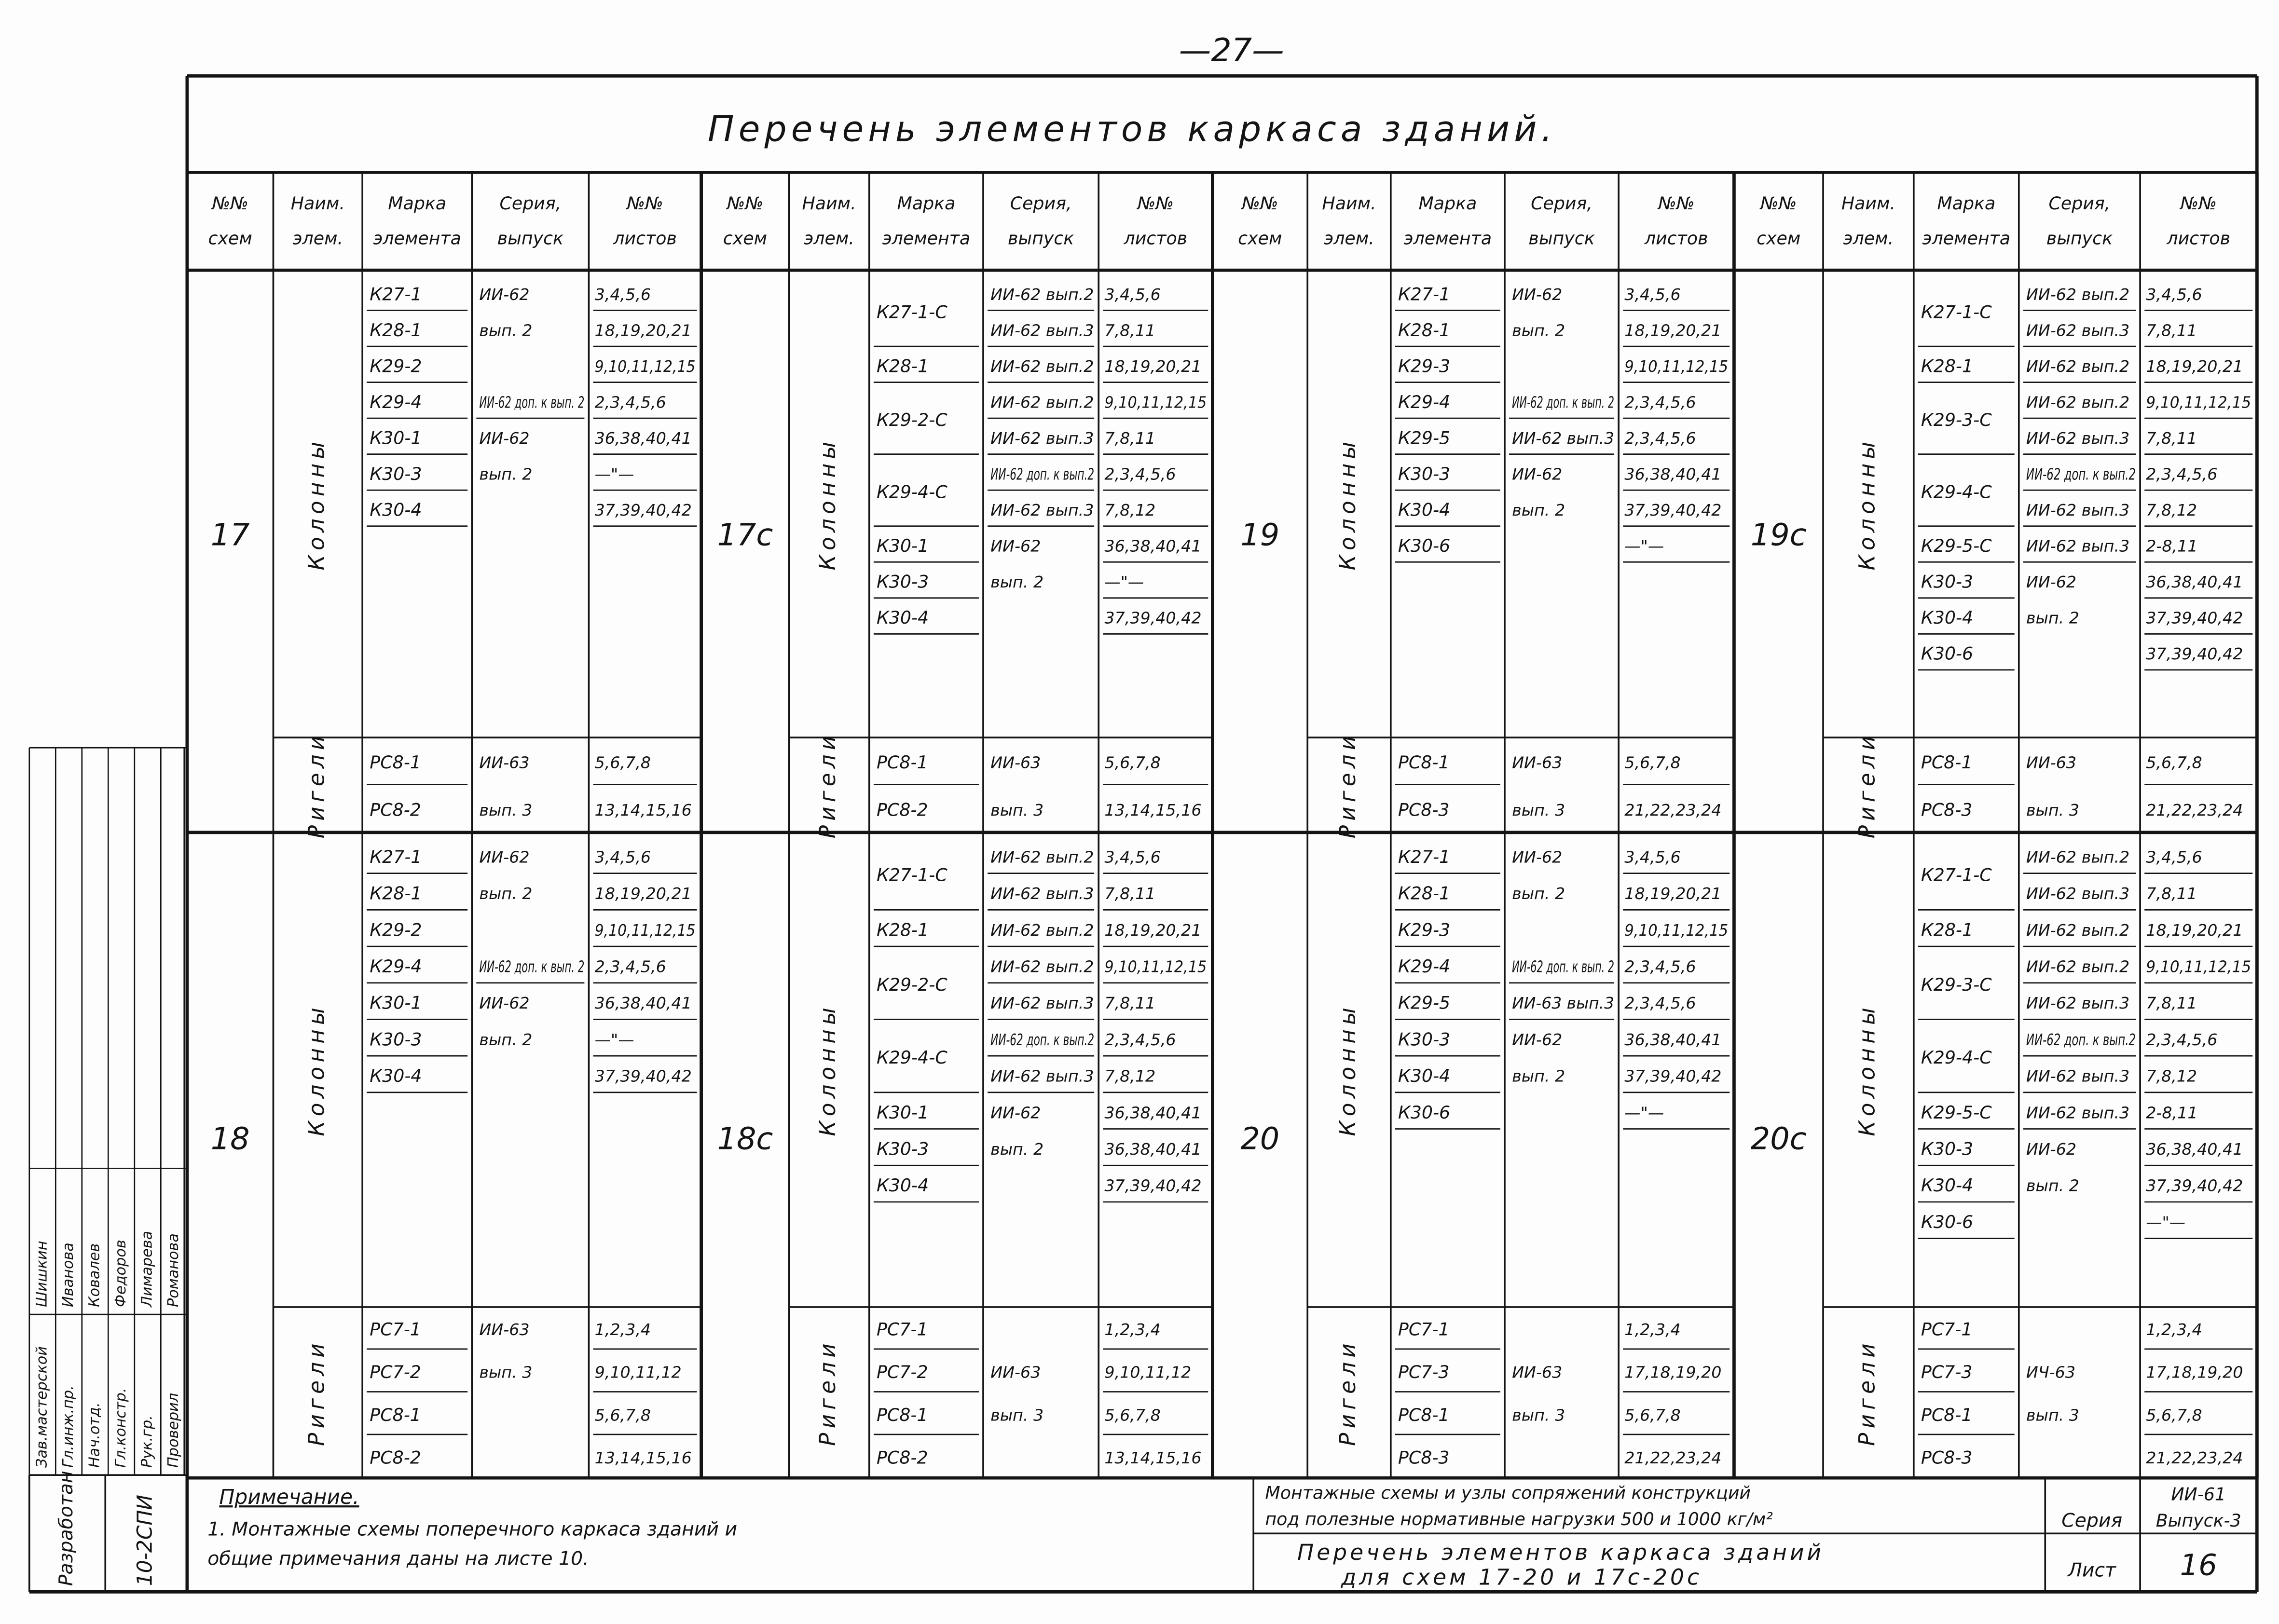 The width and height of the screenshot is (2279, 1624). What do you see at coordinates (1347, 504) in the screenshot?
I see `element-group-name: Колонны` at bounding box center [1347, 504].